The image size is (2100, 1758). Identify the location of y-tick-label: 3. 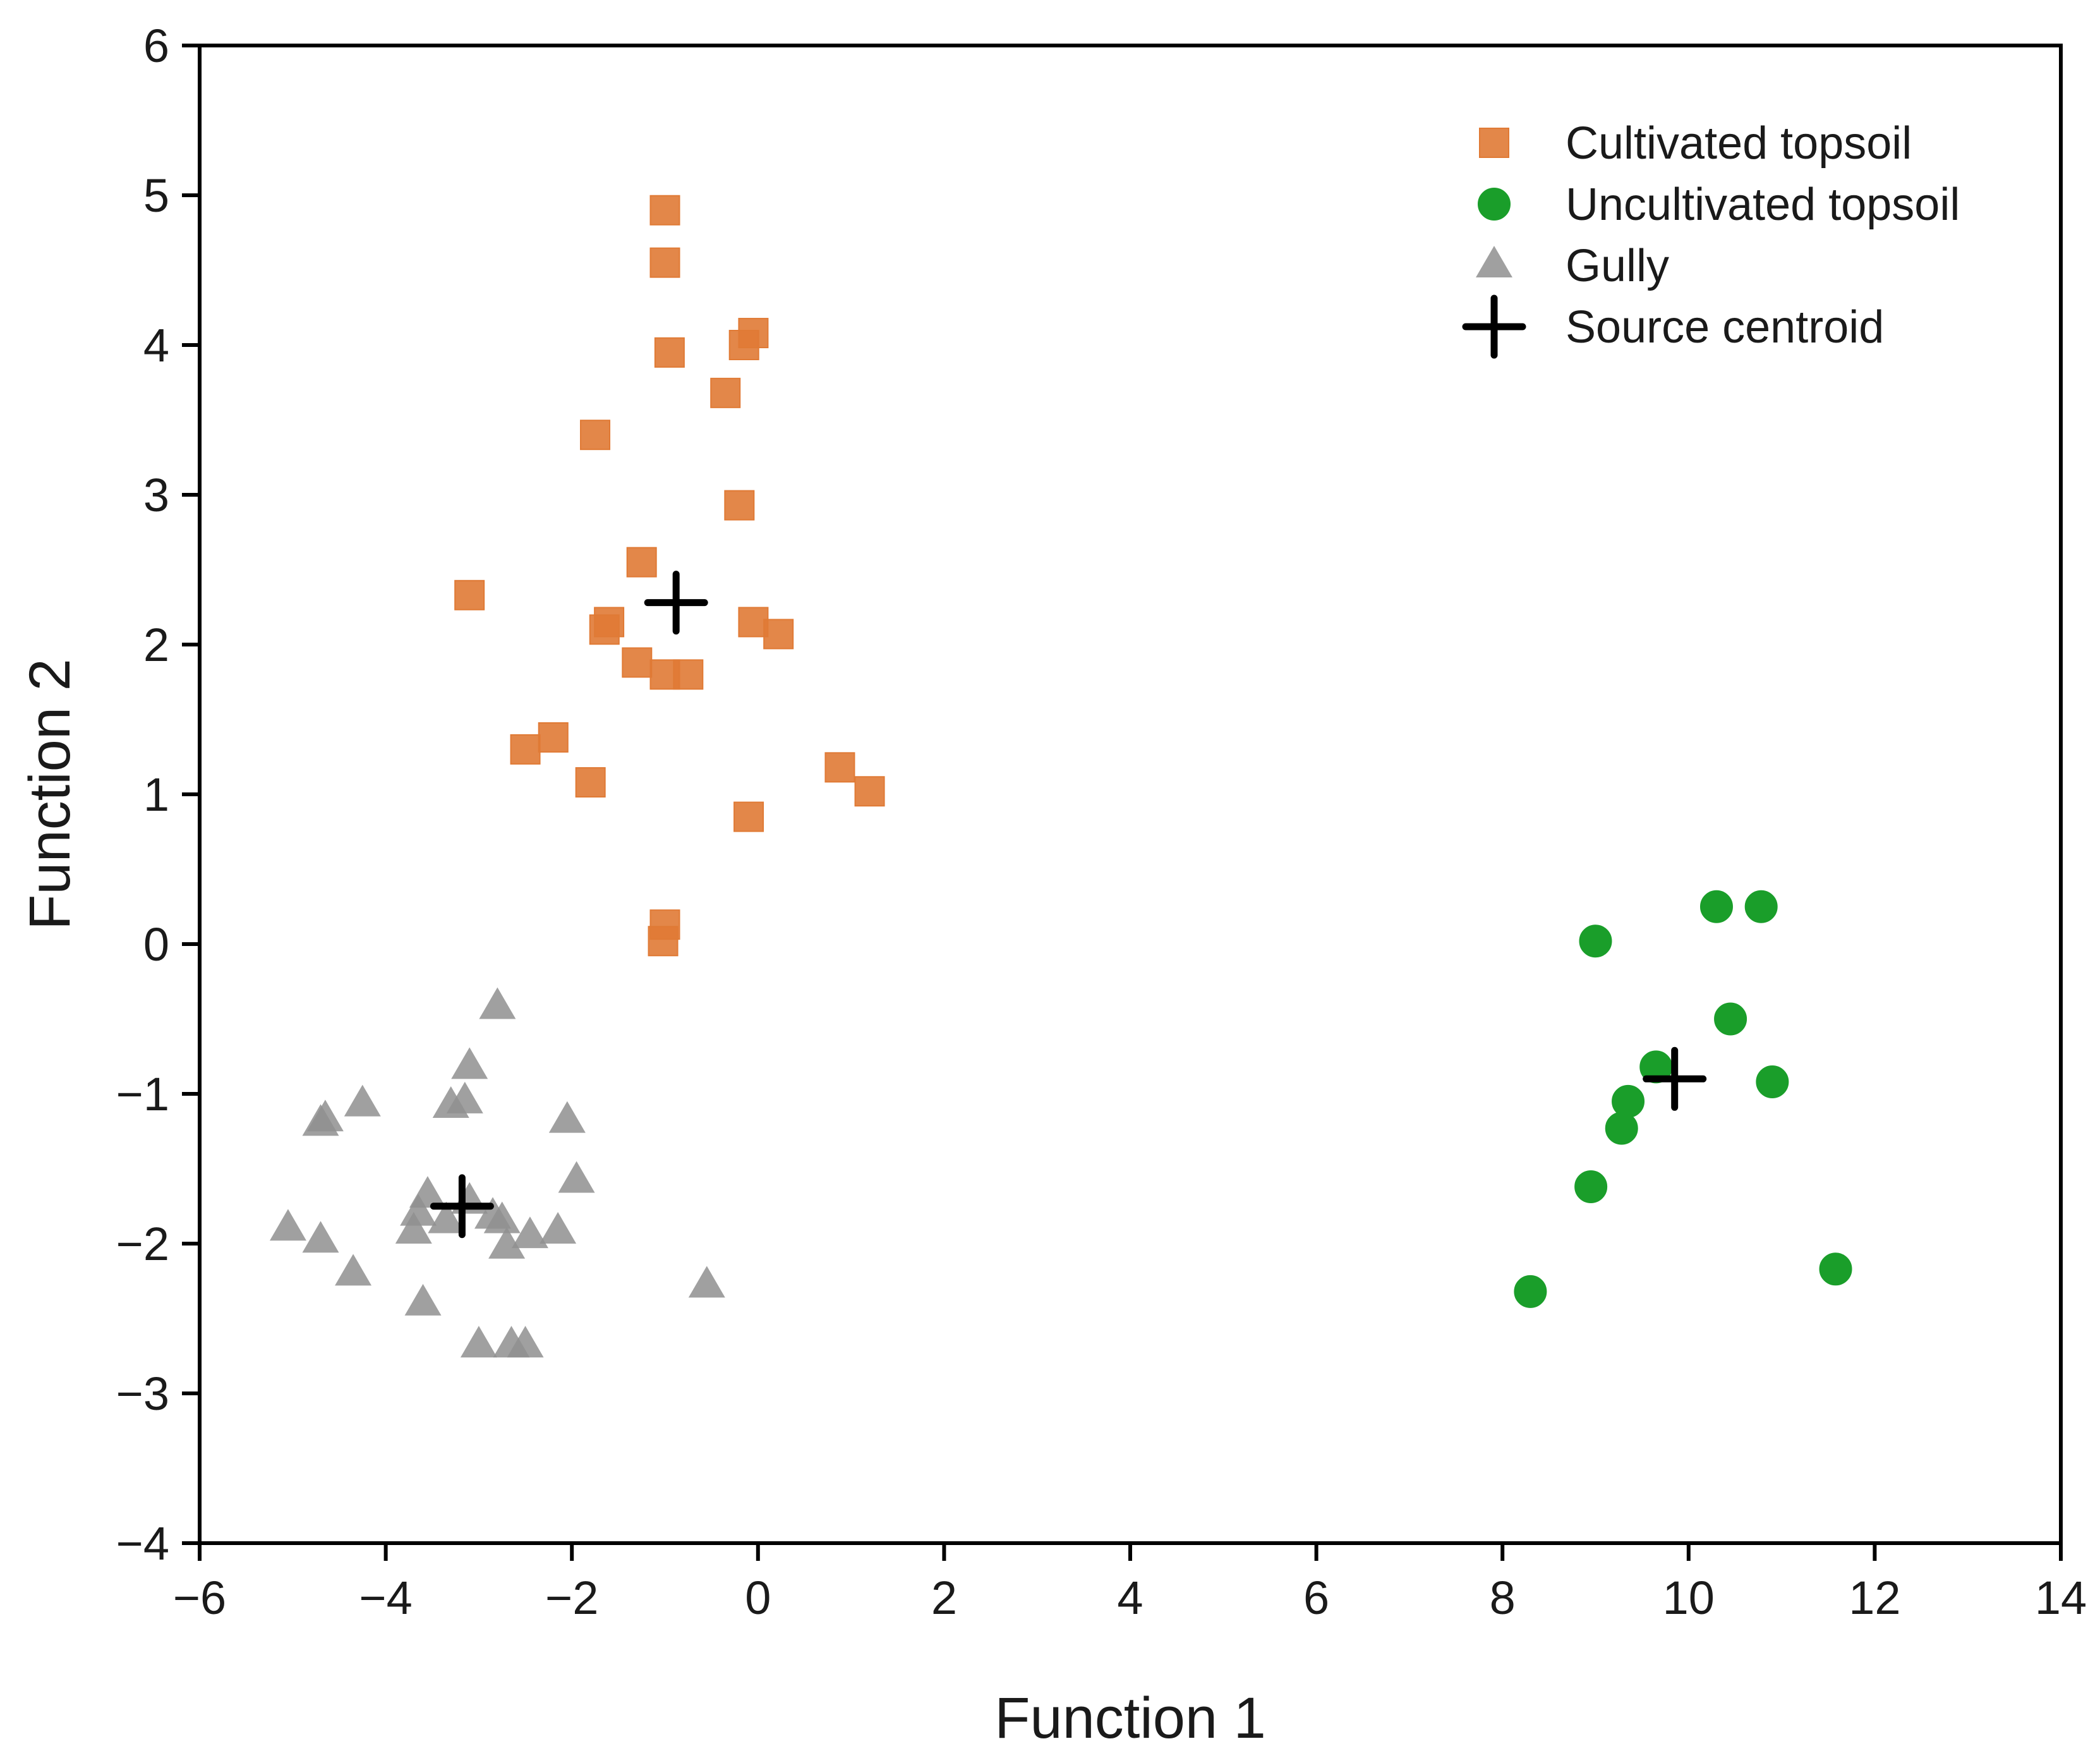
(156, 495).